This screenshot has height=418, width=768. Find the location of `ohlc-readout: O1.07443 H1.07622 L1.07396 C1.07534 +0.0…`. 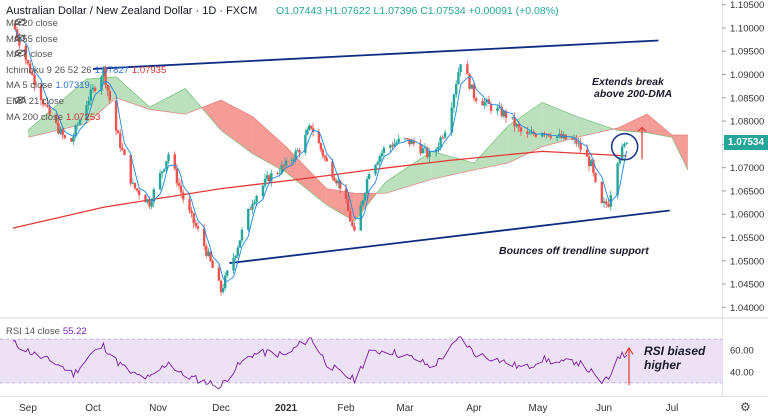

ohlc-readout: O1.07443 H1.07622 L1.07396 C1.07534 +0.0… is located at coordinates (417, 11).